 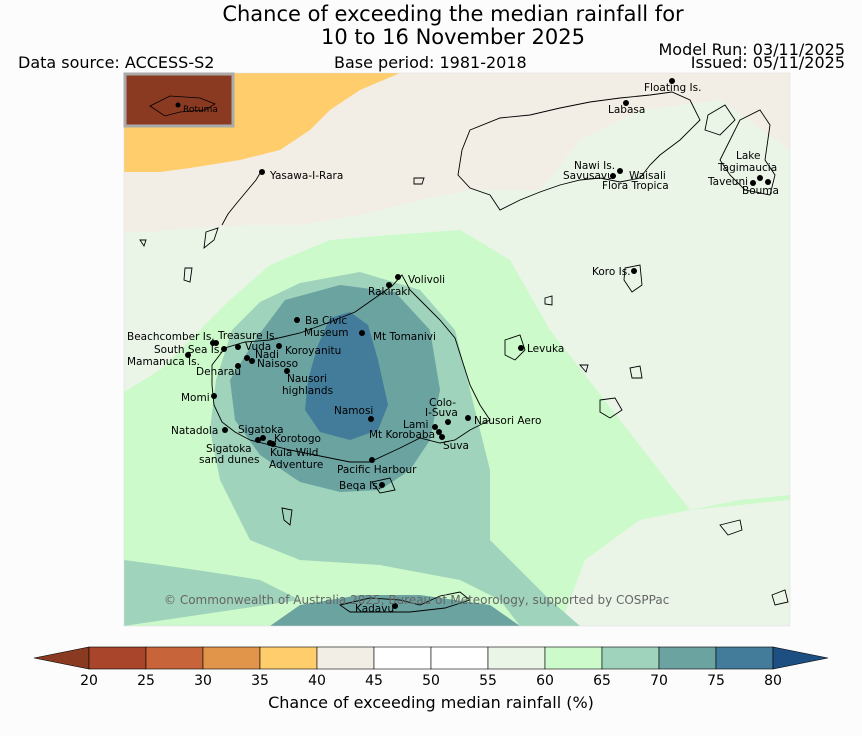 I want to click on colorbar-tick-label: 45, so click(x=374, y=681).